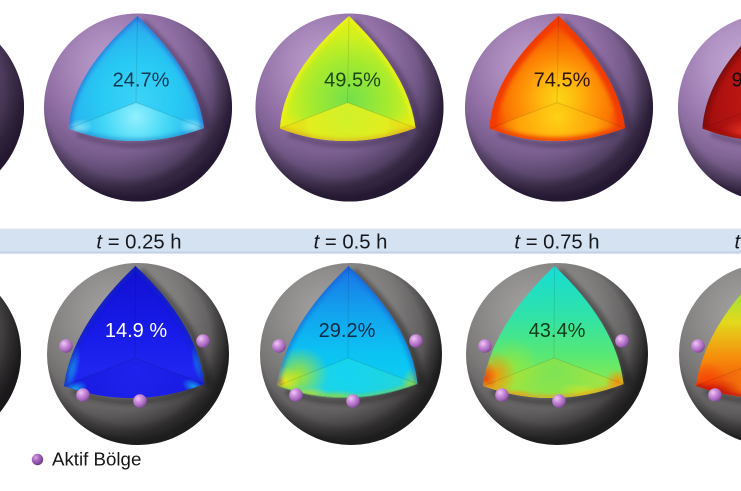 The image size is (741, 491). What do you see at coordinates (138, 243) in the screenshot?
I see `svg-text: t = 0.25 h` at bounding box center [138, 243].